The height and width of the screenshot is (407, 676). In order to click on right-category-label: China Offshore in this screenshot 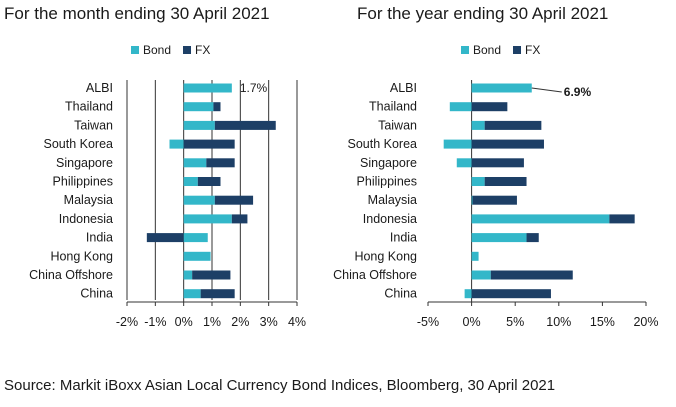, I will do `click(375, 275)`.